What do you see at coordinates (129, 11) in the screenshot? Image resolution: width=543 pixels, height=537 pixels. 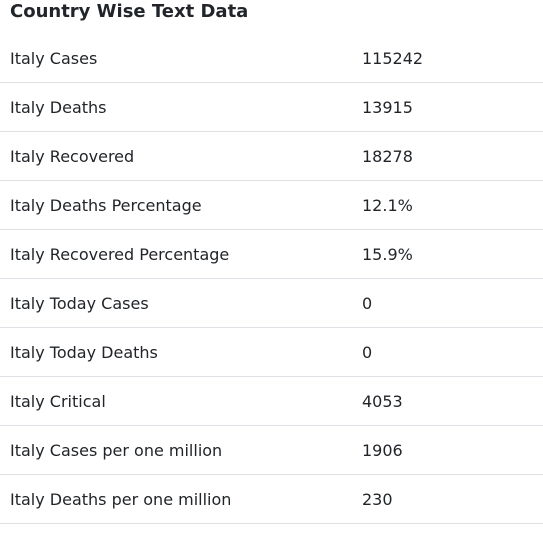 I see `panel-title: Country Wise Text Data` at bounding box center [129, 11].